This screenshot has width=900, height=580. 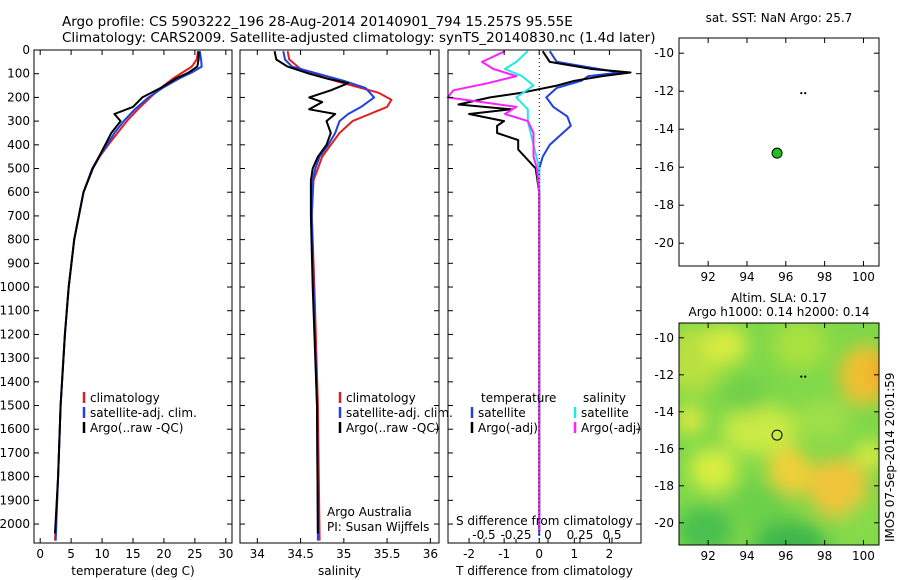 What do you see at coordinates (387, 554) in the screenshot?
I see `x-tick-label: 35.5` at bounding box center [387, 554].